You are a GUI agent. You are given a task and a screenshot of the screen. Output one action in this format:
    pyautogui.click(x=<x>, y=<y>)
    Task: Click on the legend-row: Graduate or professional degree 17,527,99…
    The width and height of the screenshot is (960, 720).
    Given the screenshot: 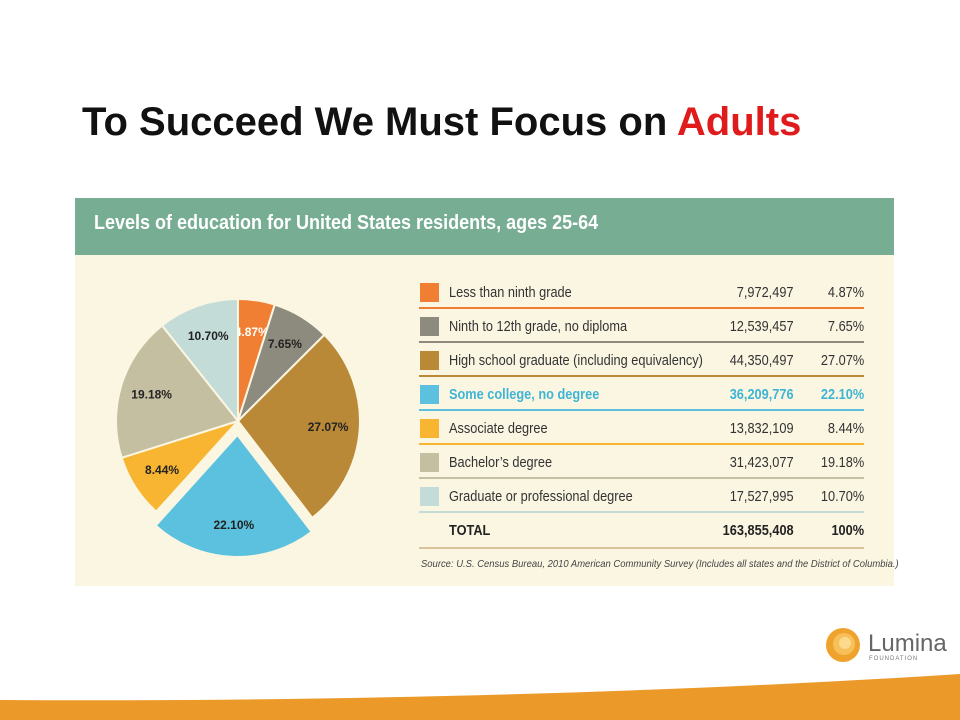 What is the action you would take?
    pyautogui.click(x=641, y=498)
    